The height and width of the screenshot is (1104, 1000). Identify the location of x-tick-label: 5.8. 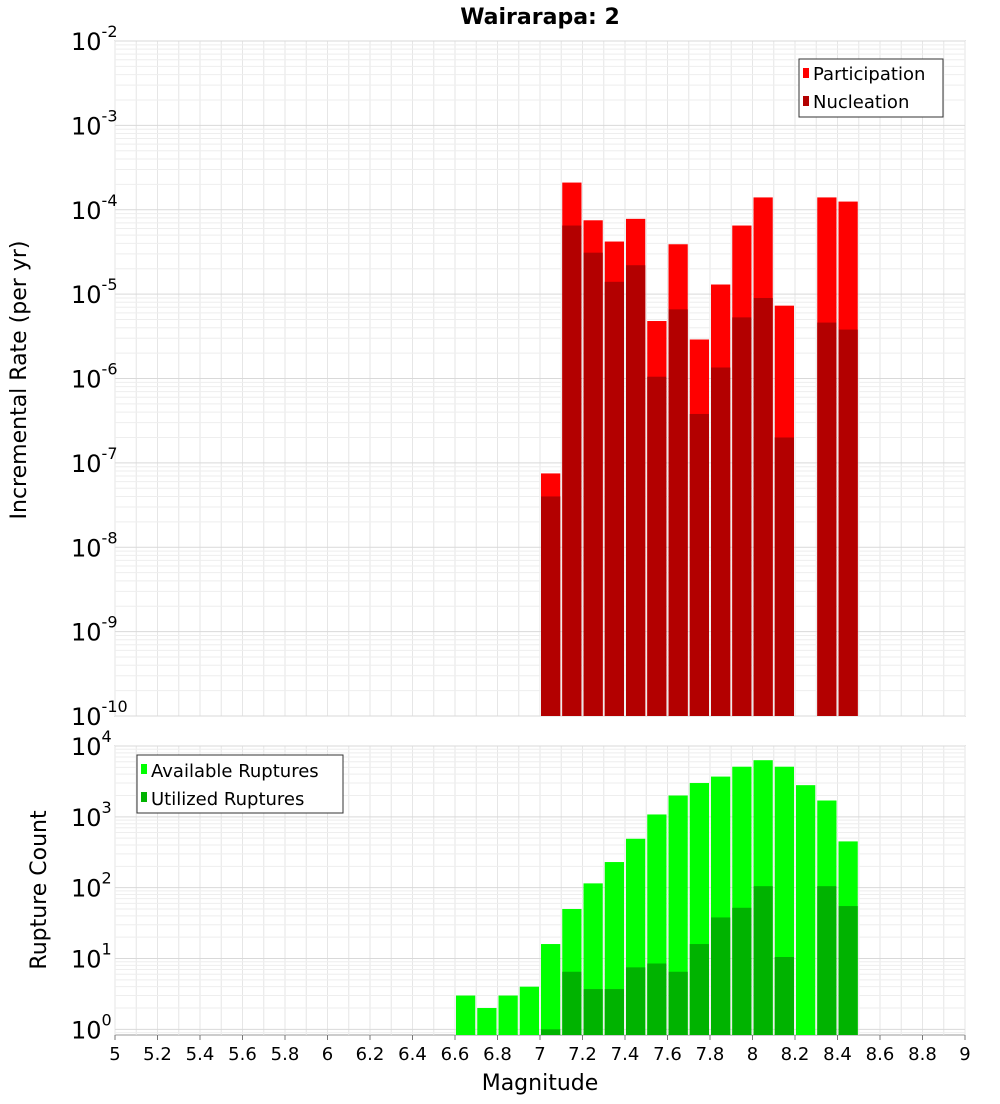
(285, 1054).